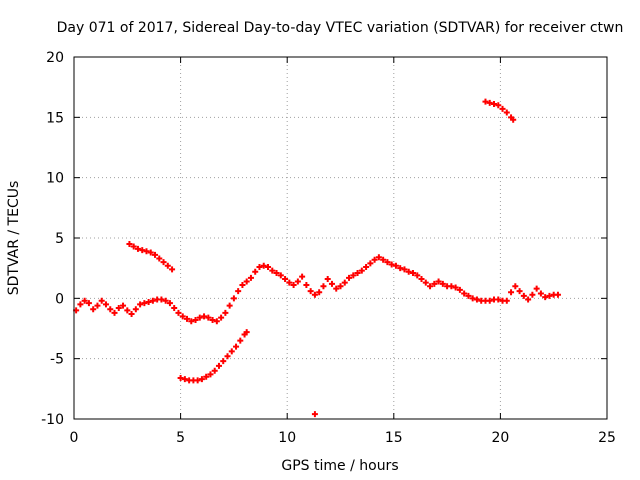 The image size is (640, 480). What do you see at coordinates (74, 438) in the screenshot?
I see `x-tick-label: 0` at bounding box center [74, 438].